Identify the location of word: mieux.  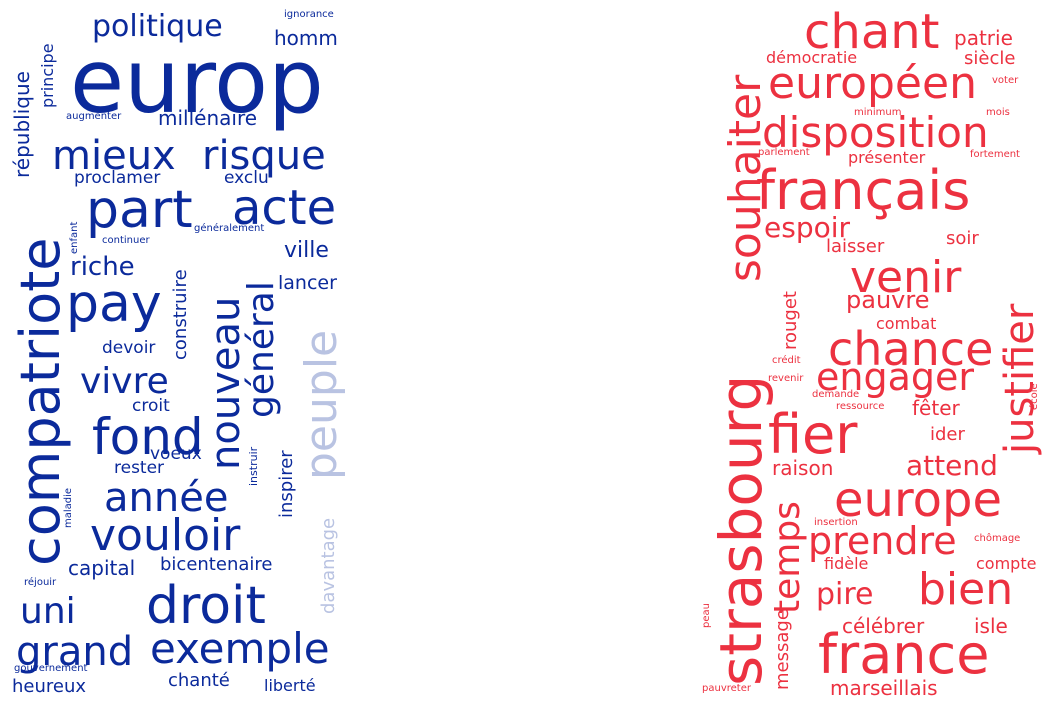
(114, 156).